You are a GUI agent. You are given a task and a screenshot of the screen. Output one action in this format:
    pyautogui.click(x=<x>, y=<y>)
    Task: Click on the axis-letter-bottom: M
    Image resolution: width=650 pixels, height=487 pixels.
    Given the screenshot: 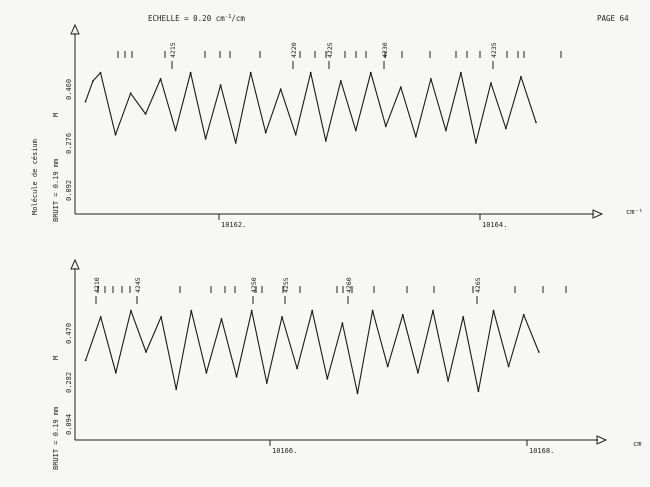 What is the action you would take?
    pyautogui.click(x=56, y=358)
    